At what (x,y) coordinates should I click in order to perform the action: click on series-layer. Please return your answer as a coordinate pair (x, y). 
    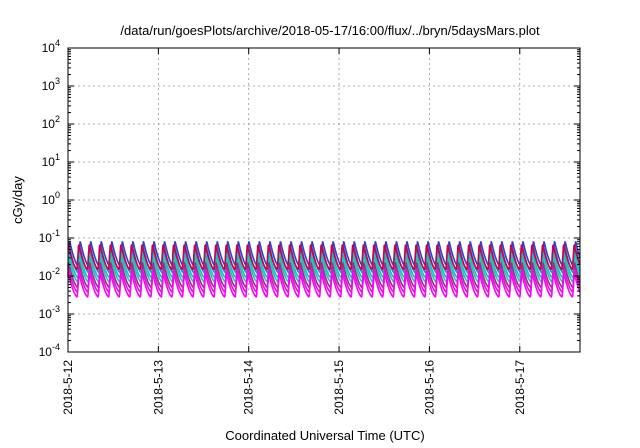
    Looking at the image, I should click on (324, 269).